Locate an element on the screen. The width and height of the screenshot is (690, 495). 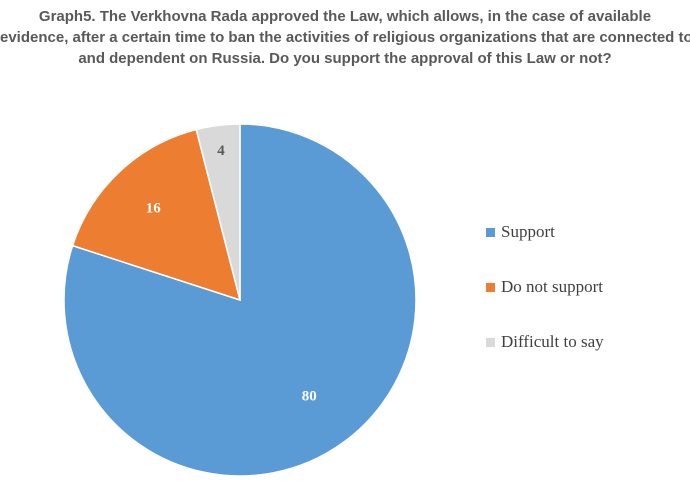
legend-item-support: Support is located at coordinates (520, 232).